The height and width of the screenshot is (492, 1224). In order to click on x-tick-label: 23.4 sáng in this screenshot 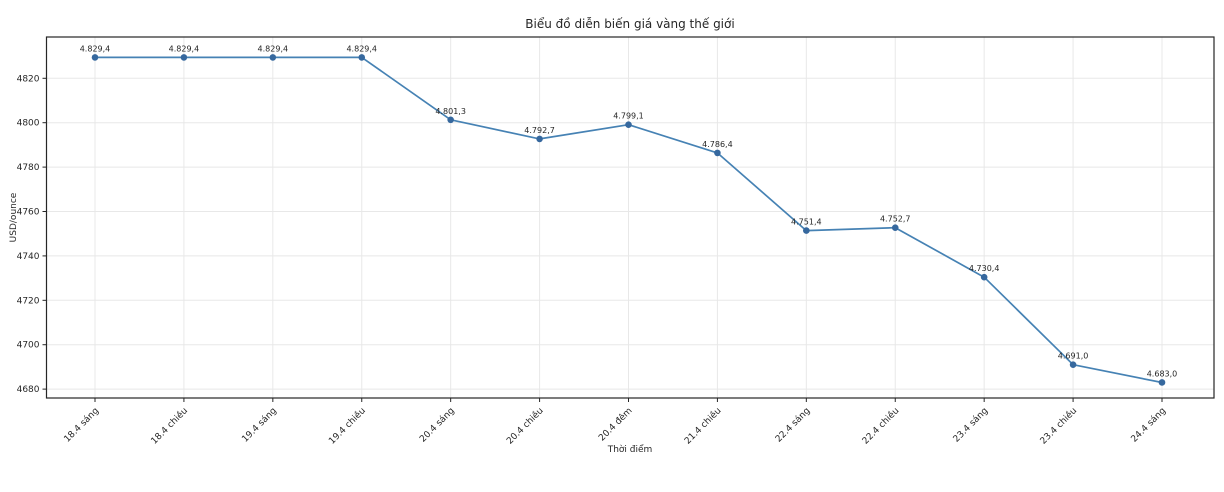, I will do `click(971, 425)`.